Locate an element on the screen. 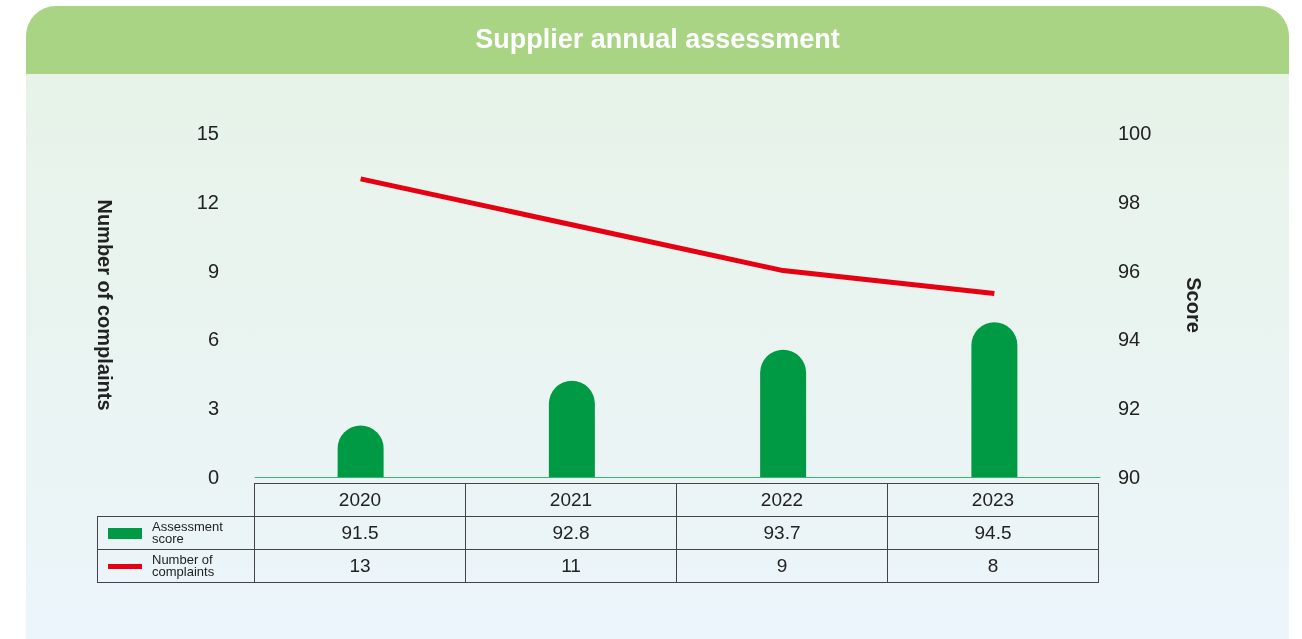 The image size is (1302, 639). y2-tick-label: 100 is located at coordinates (1135, 133).